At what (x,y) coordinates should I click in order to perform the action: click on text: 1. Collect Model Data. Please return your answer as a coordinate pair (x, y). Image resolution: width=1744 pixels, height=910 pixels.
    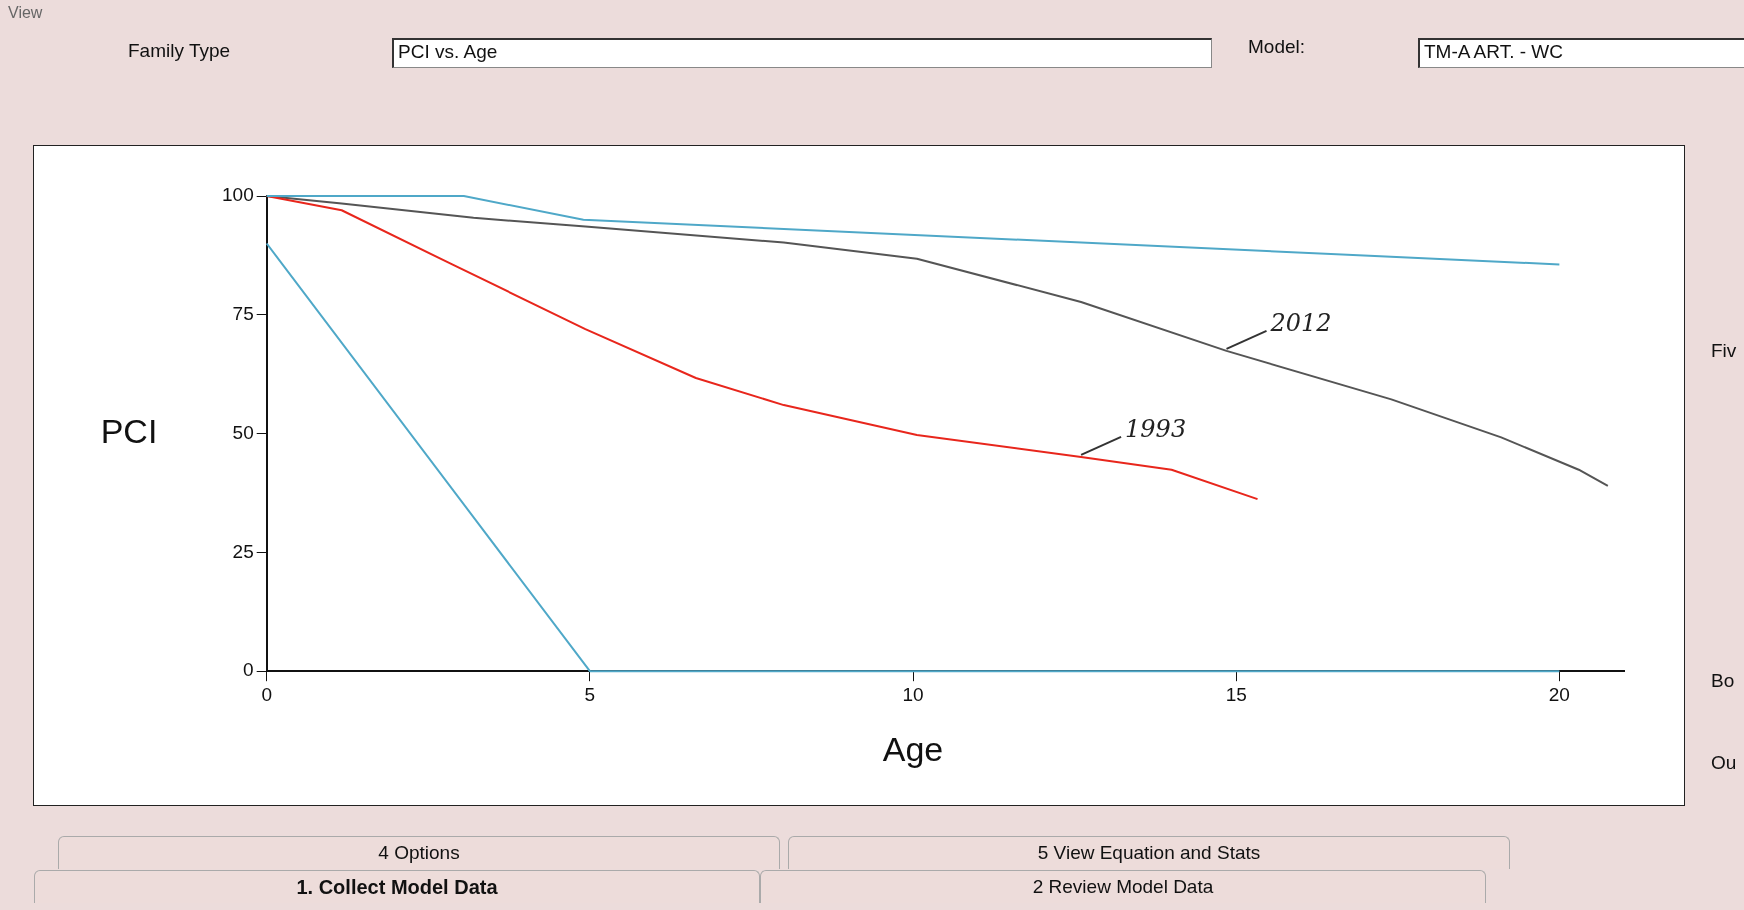
    Looking at the image, I should click on (397, 886).